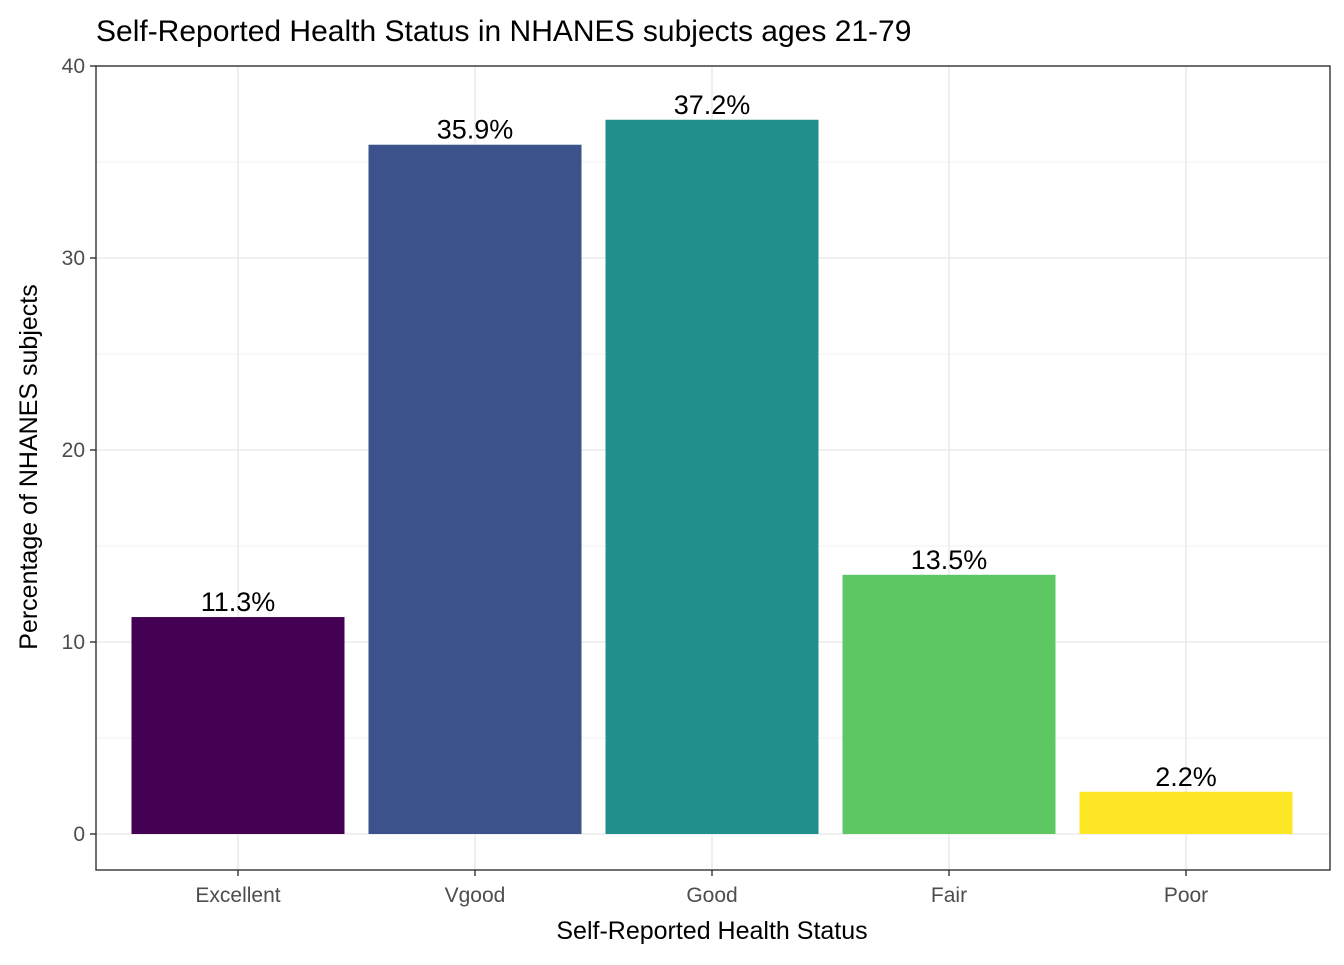 The image size is (1344, 965). I want to click on x-tick-label-vgood: Vgood, so click(475, 895).